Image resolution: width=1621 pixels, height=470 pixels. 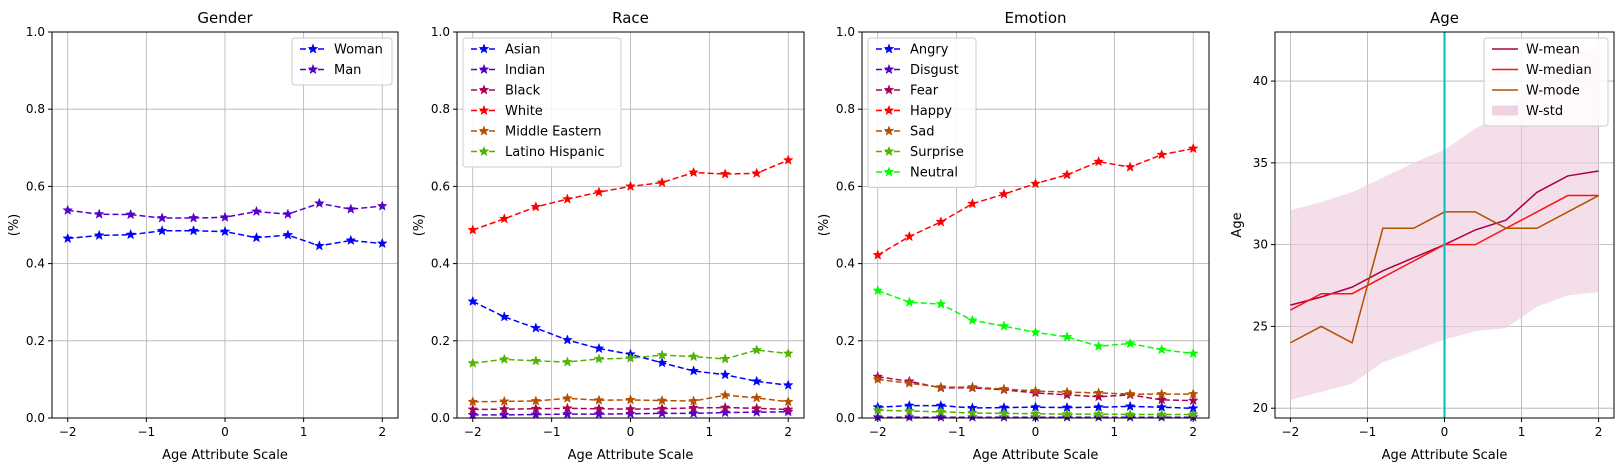 I want to click on chart-title: Age, so click(x=1444, y=18).